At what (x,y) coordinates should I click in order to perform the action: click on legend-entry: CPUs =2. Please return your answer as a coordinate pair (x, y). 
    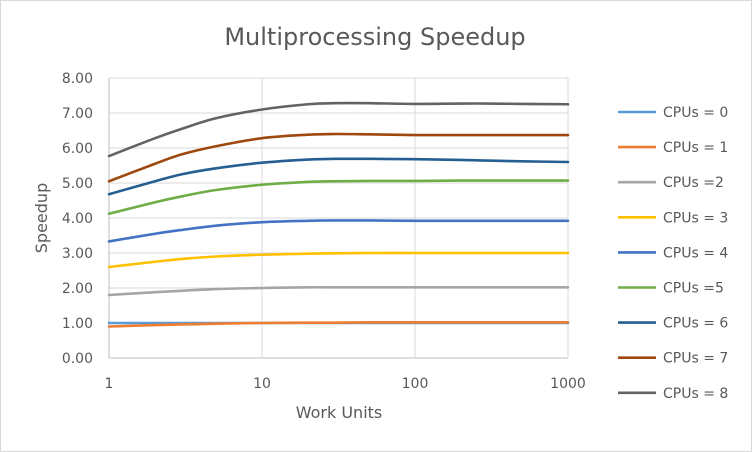
    Looking at the image, I should click on (671, 183).